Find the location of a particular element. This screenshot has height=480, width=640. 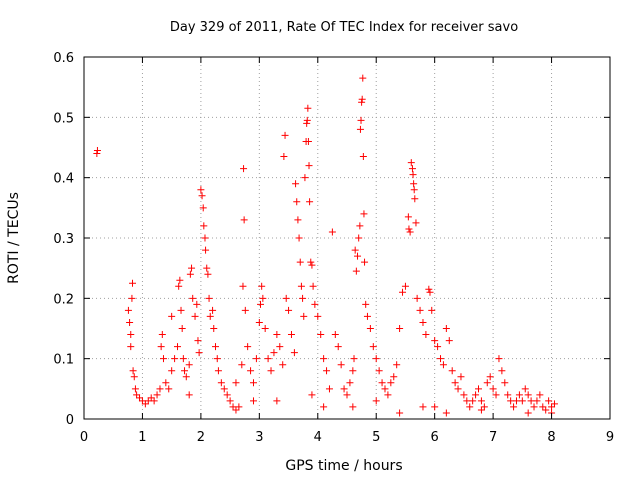

x-tick-label: 5 is located at coordinates (376, 437).